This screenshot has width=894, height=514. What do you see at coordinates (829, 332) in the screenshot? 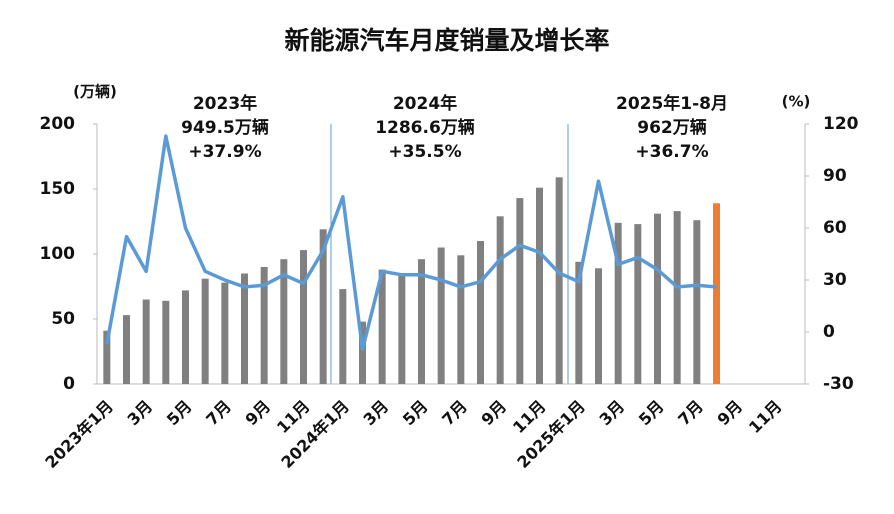
I see `y2-tick-label: 0` at bounding box center [829, 332].